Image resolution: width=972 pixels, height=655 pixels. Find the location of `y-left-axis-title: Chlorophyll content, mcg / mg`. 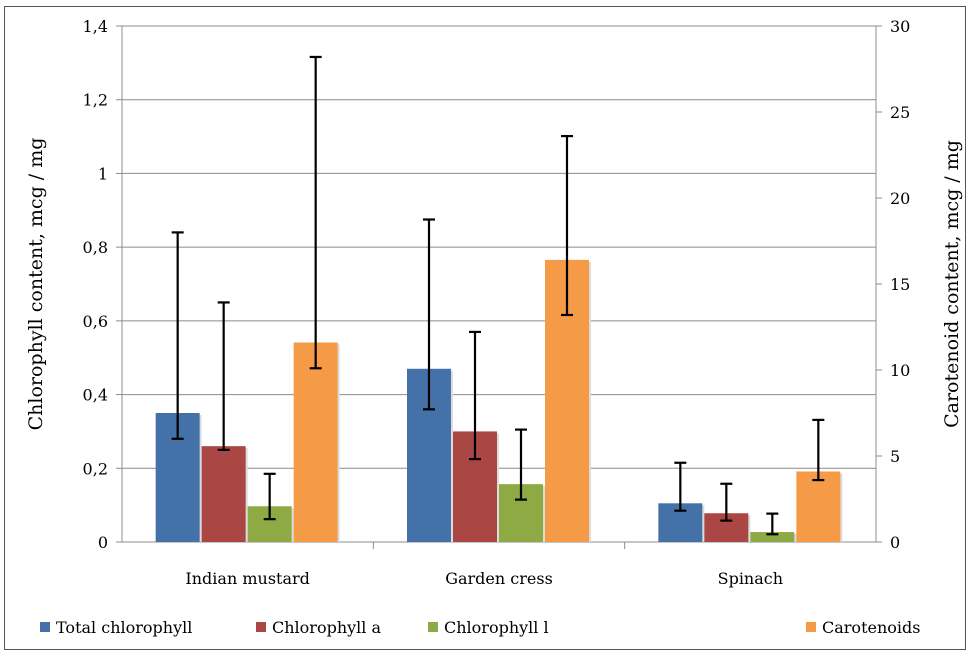

y-left-axis-title: Chlorophyll content, mcg / mg is located at coordinates (36, 284).